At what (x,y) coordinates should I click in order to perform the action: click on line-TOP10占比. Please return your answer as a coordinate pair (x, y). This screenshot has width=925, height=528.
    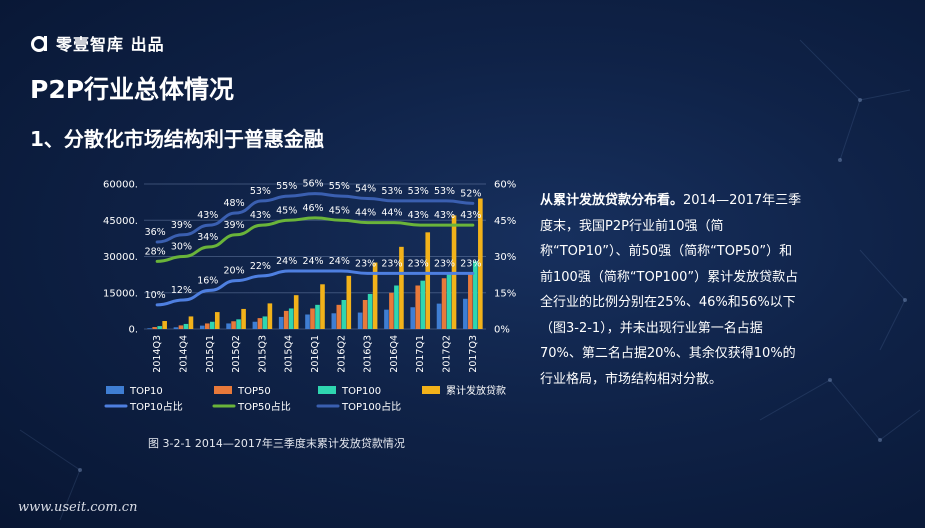
    Looking at the image, I should click on (315, 288).